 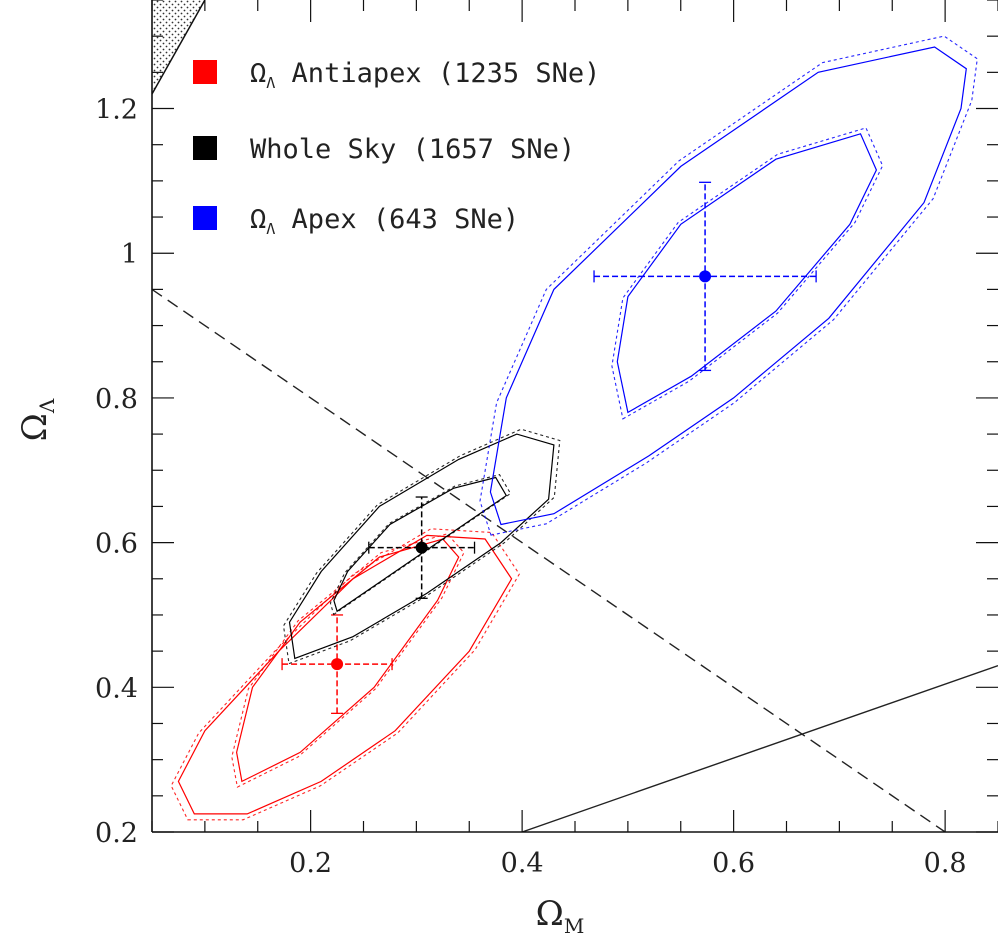 I want to click on legend-item-1: Whole Sky (1657 SNe), so click(x=384, y=149).